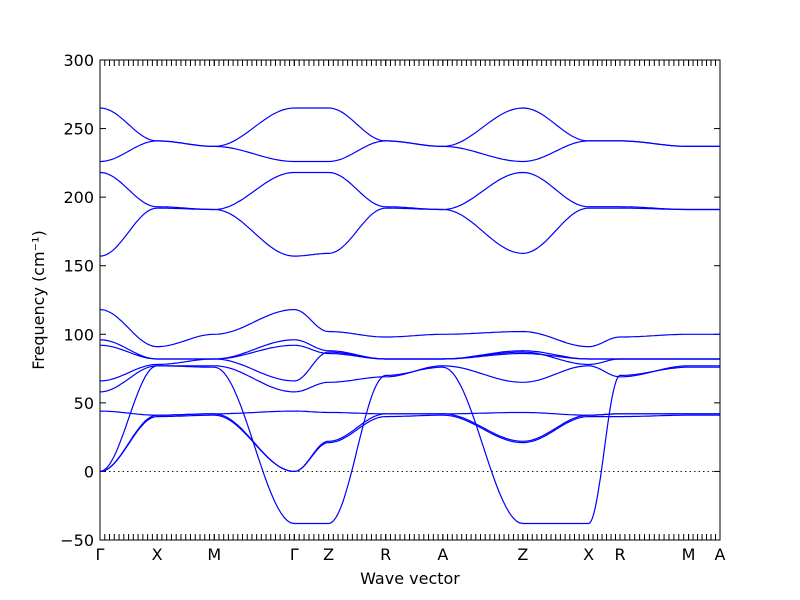 This screenshot has height=600, width=800. I want to click on y-tick-label: 300, so click(78, 60).